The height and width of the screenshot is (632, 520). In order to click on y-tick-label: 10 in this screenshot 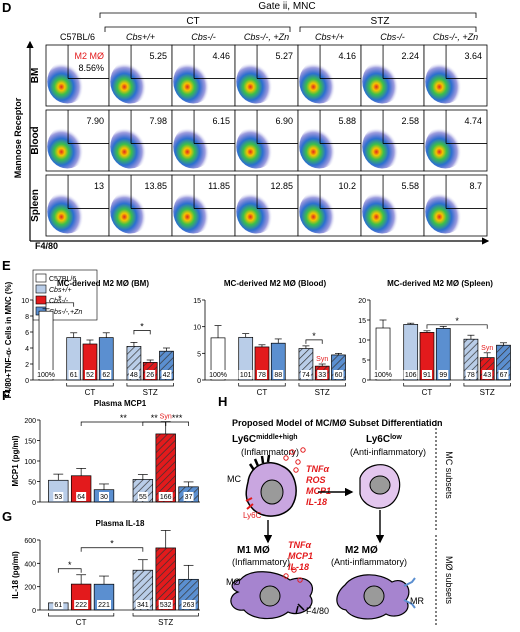, I will do `click(362, 341)`.